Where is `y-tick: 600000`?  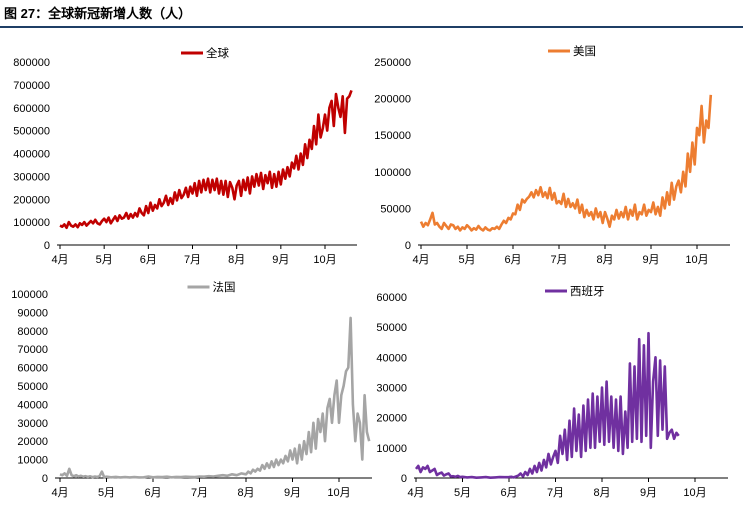
y-tick: 600000 is located at coordinates (31, 109).